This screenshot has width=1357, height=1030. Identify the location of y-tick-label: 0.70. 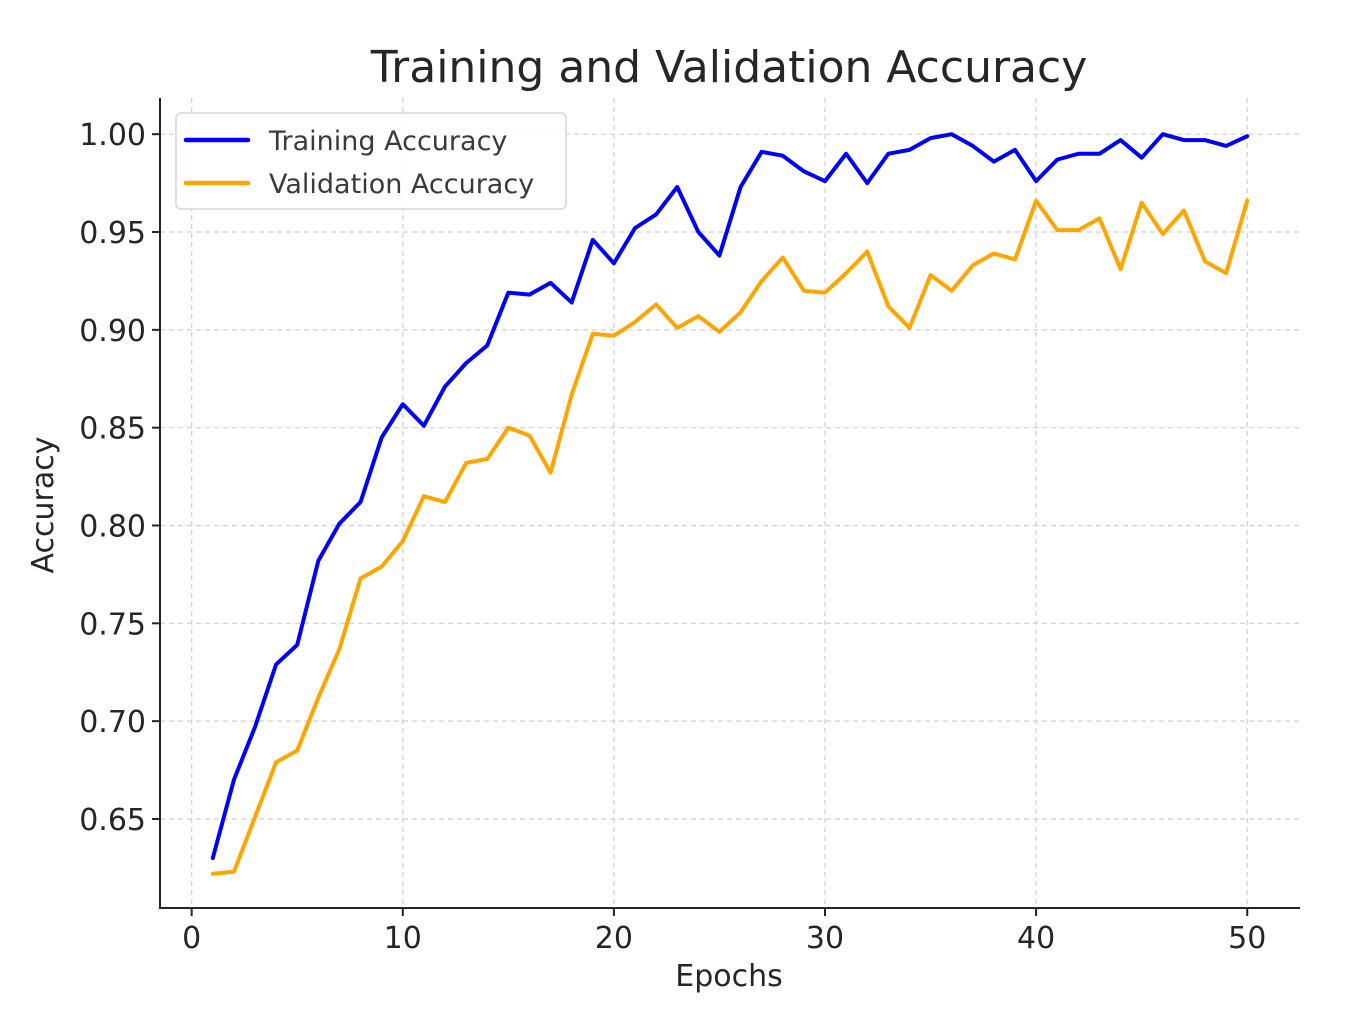
(112, 722).